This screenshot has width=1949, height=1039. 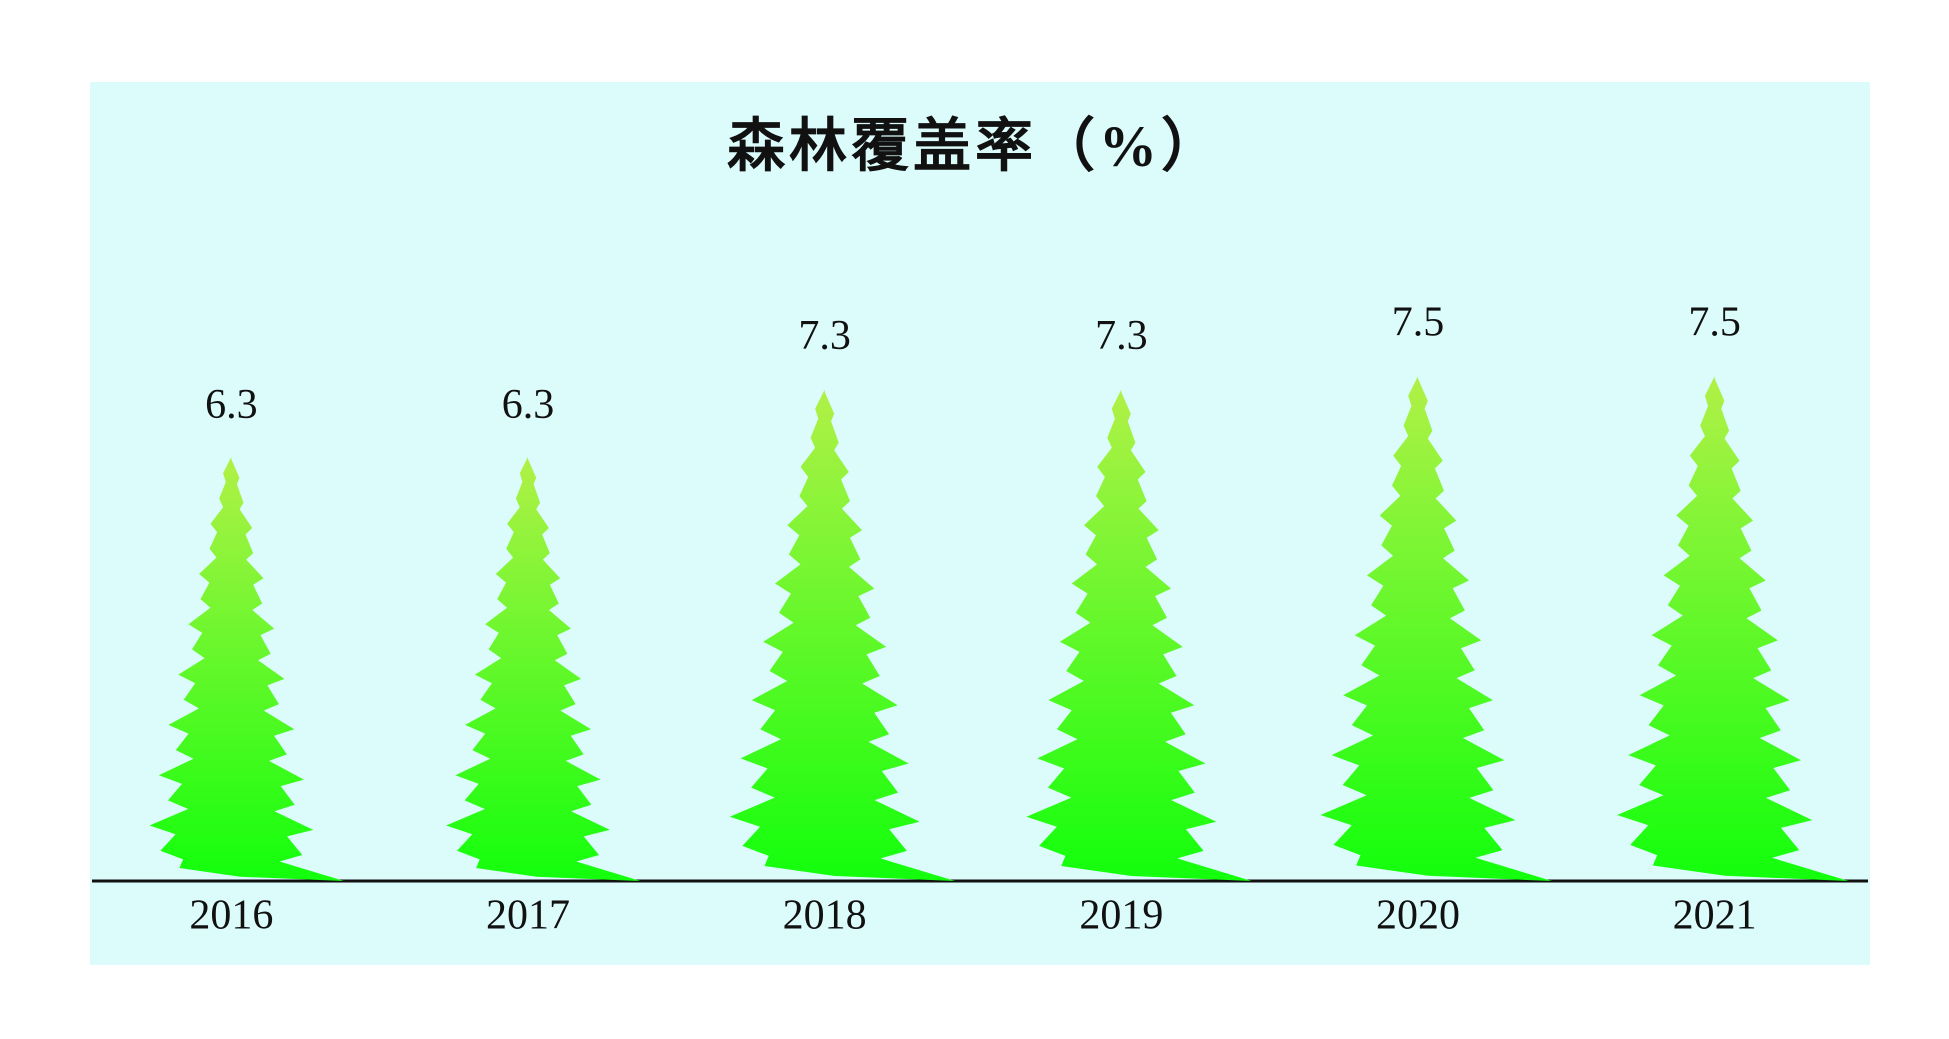 What do you see at coordinates (528, 916) in the screenshot?
I see `x-tick-label: 2017` at bounding box center [528, 916].